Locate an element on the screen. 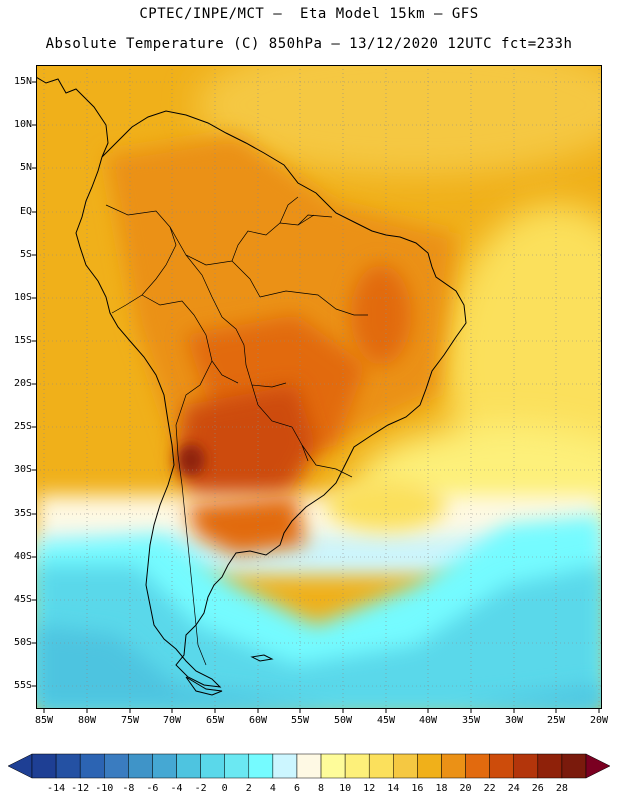 The height and width of the screenshot is (800, 618). falklands is located at coordinates (262, 658).